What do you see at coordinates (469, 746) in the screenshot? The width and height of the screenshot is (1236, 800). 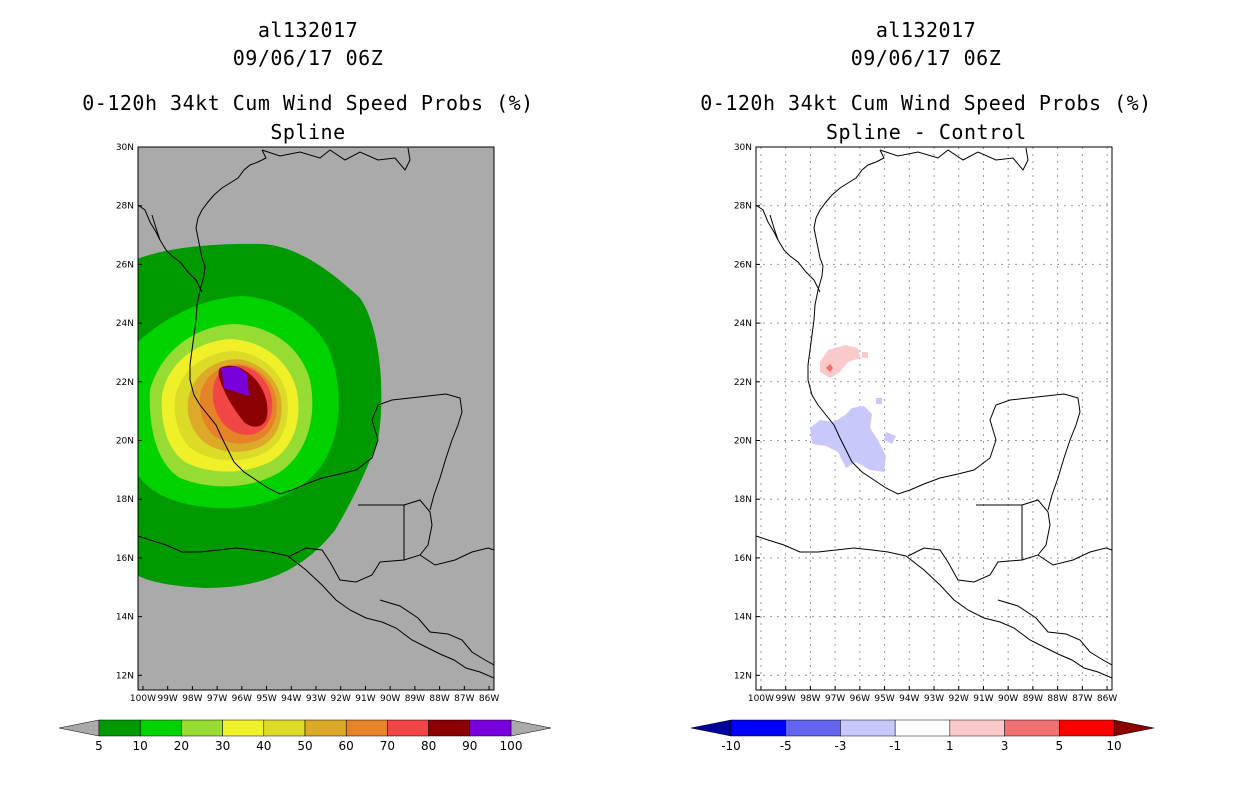 I see `colorbar-label: 90` at bounding box center [469, 746].